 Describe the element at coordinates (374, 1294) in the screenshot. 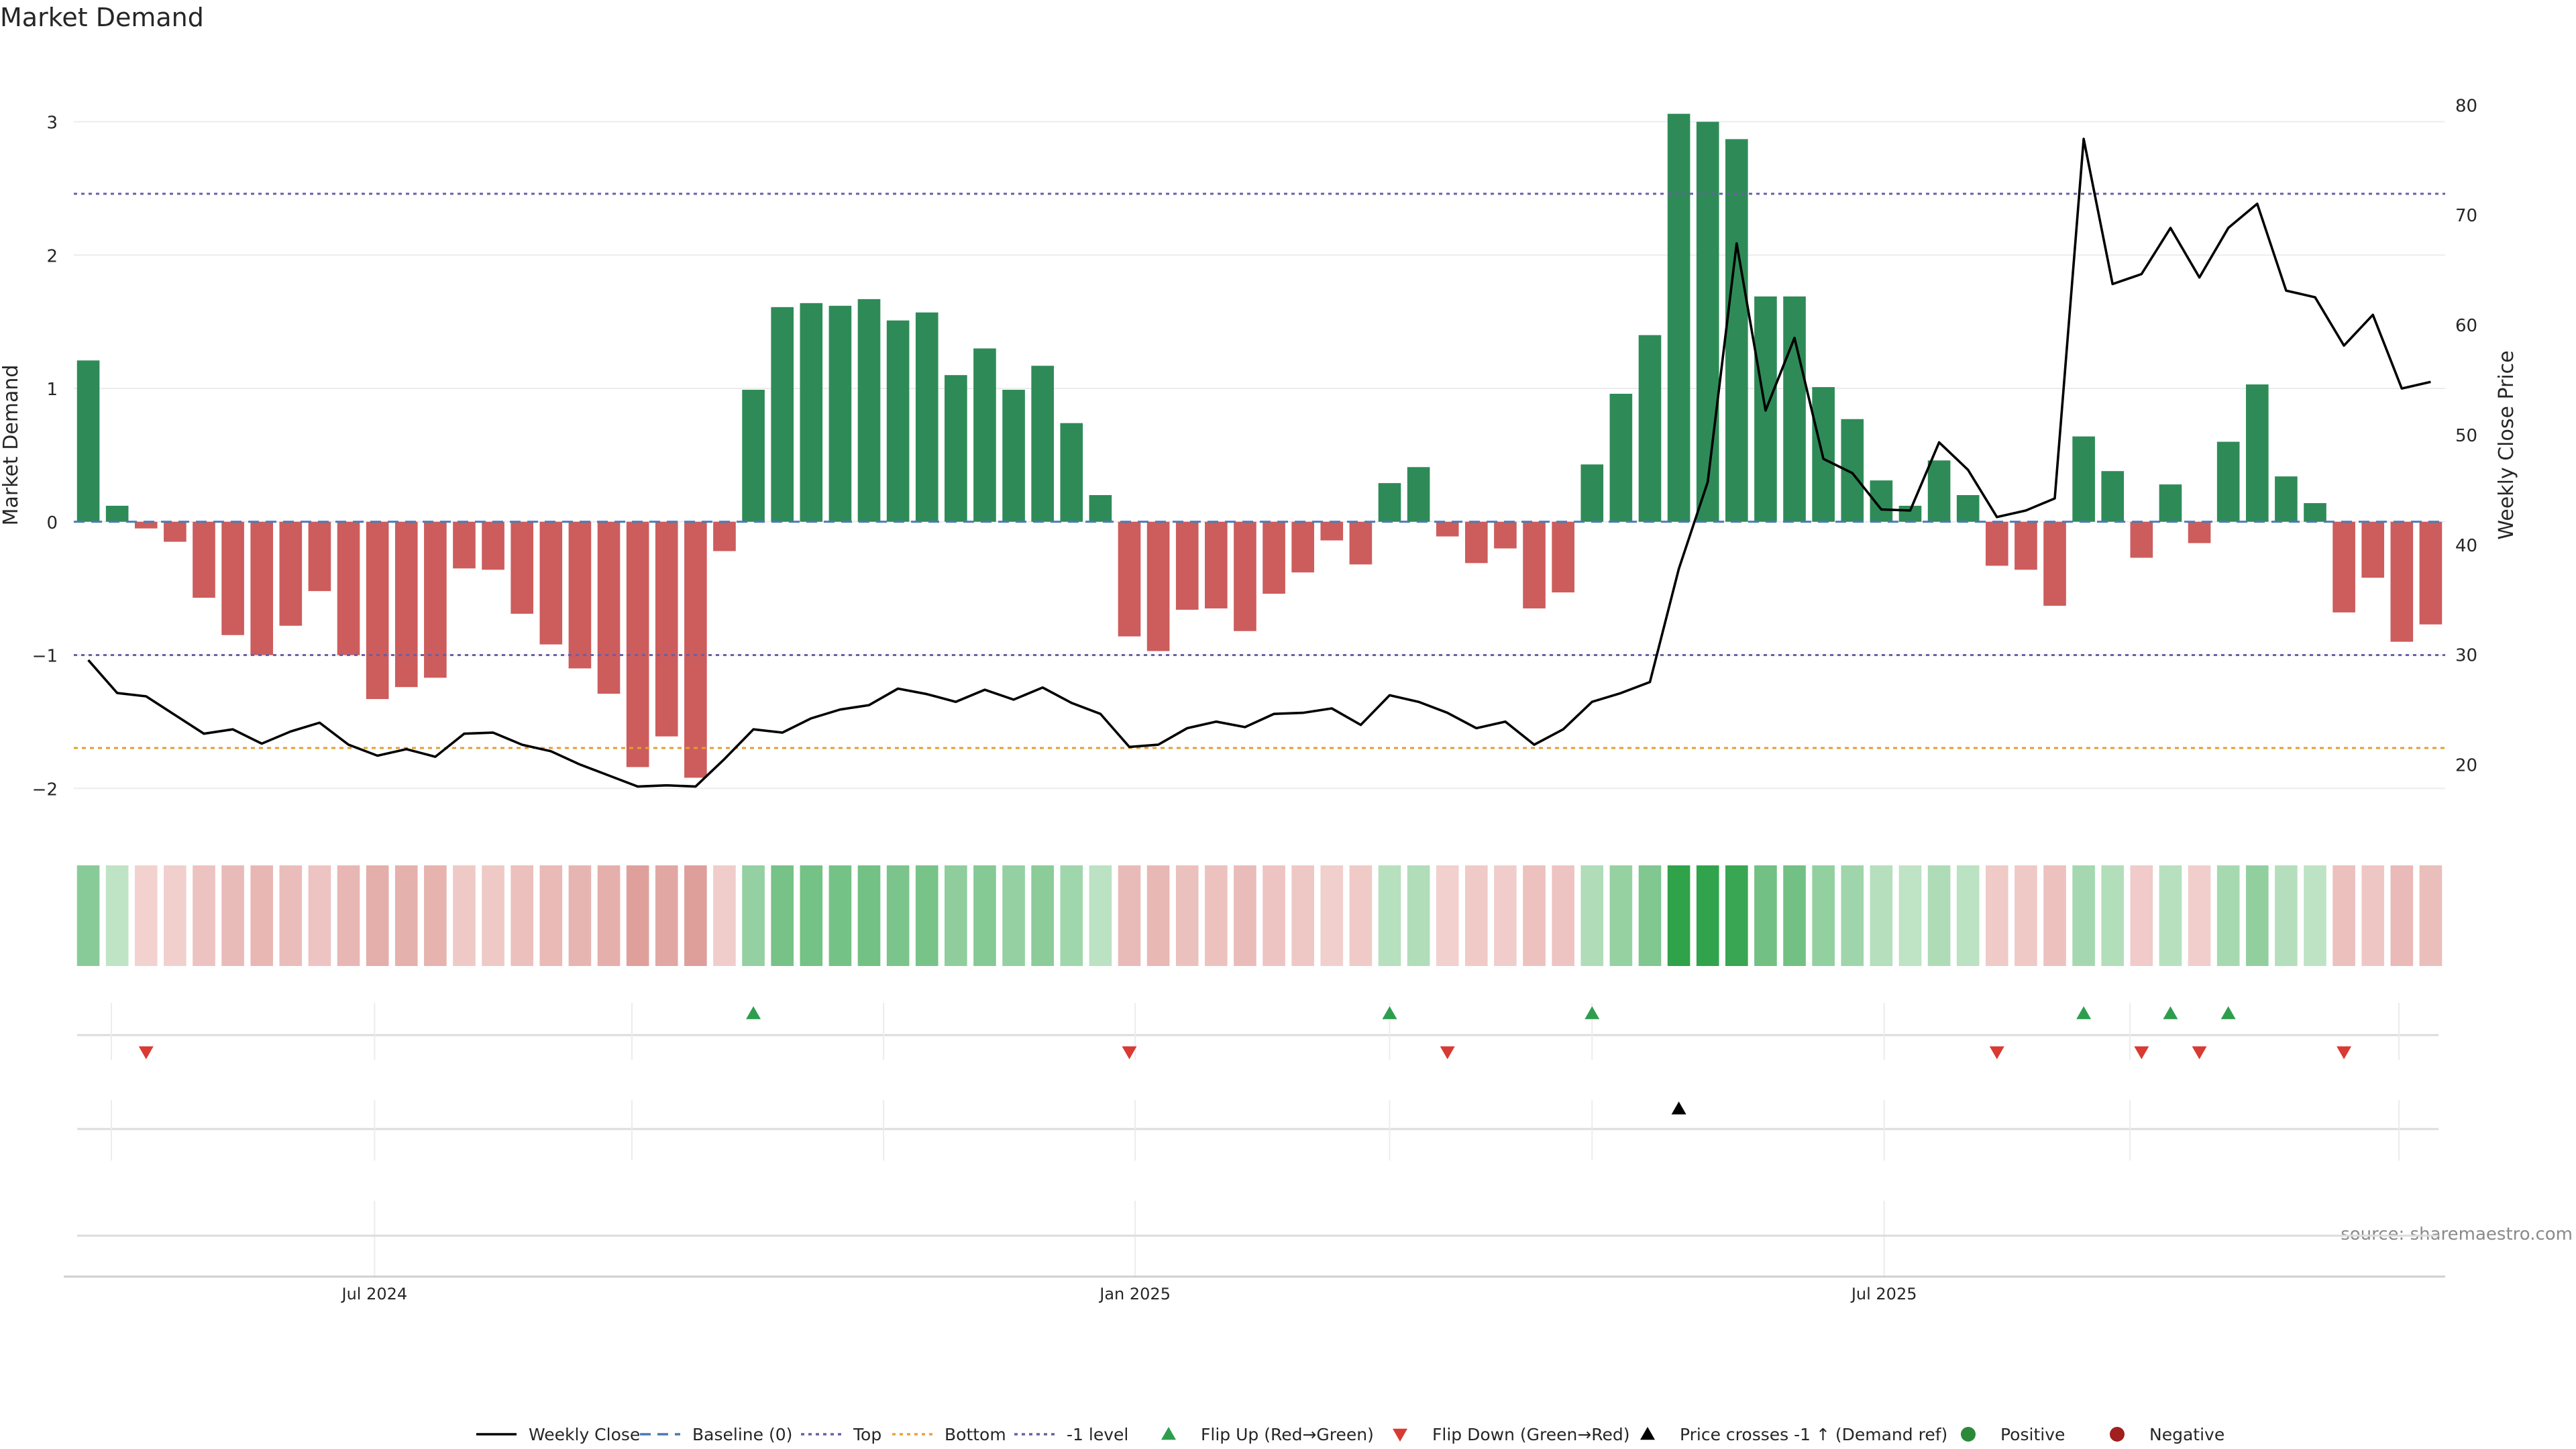

I see `x-tick-label: Jul 2024` at that location.